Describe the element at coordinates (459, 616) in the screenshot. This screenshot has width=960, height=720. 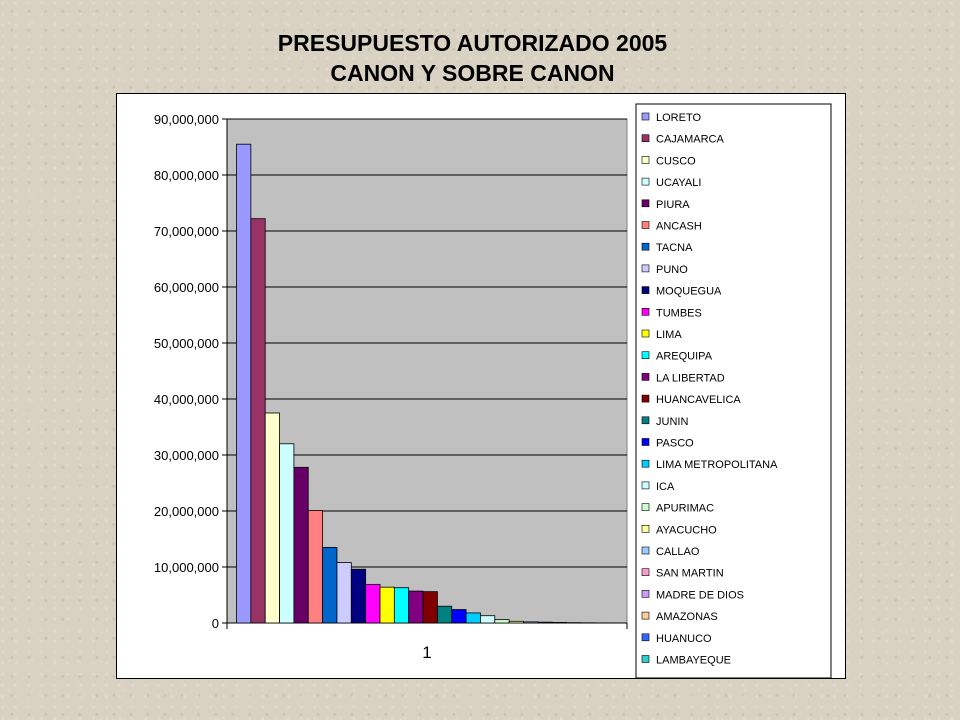
I see `bar-pasco` at that location.